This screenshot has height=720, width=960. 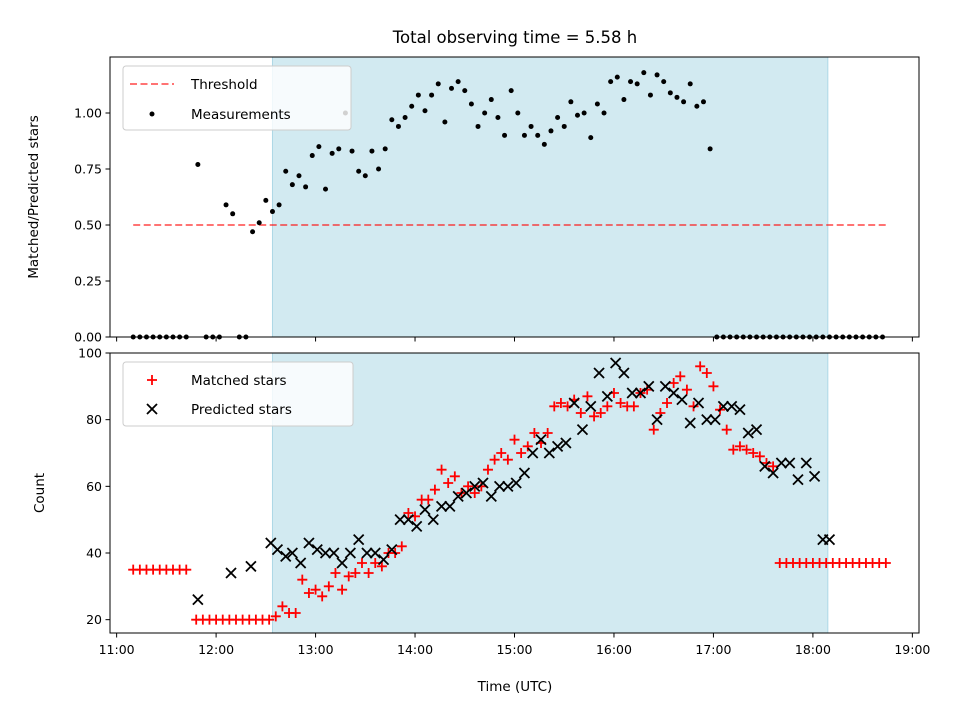 I want to click on y-axis-label-bottom: Count, so click(x=40, y=493).